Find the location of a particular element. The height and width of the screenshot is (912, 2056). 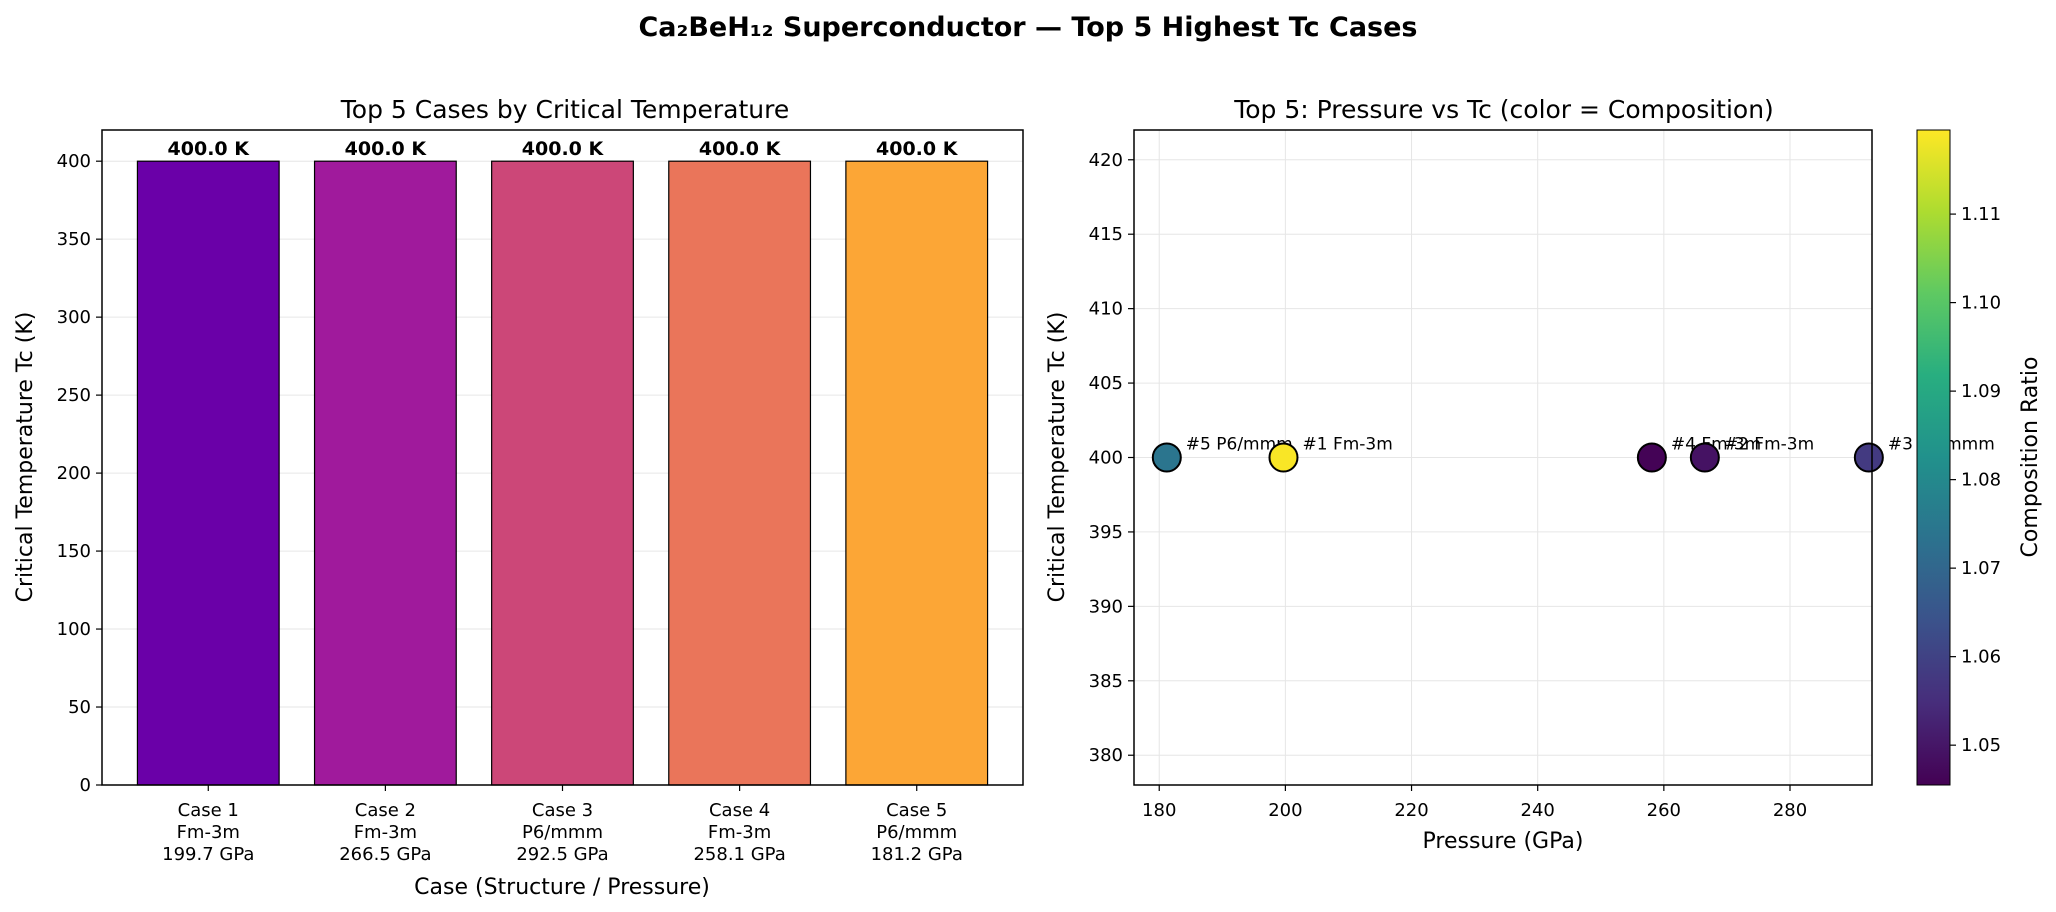

bar-y-axis-label: Critical Temperature Tc (K) is located at coordinates (25, 457).